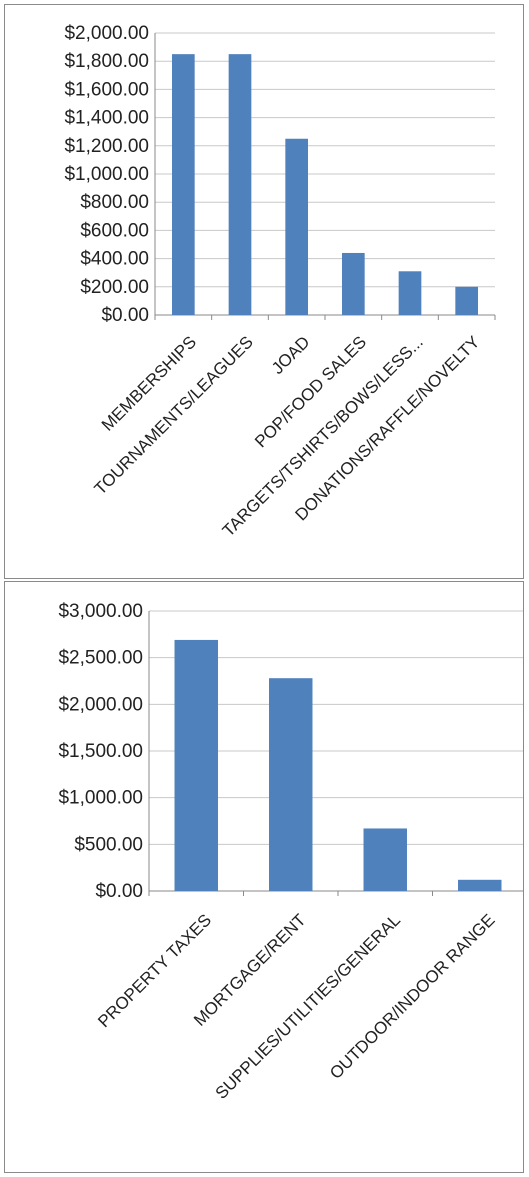  I want to click on x-category-label: SUPPLIES/UTILITIES/GENERAL, so click(308, 1006).